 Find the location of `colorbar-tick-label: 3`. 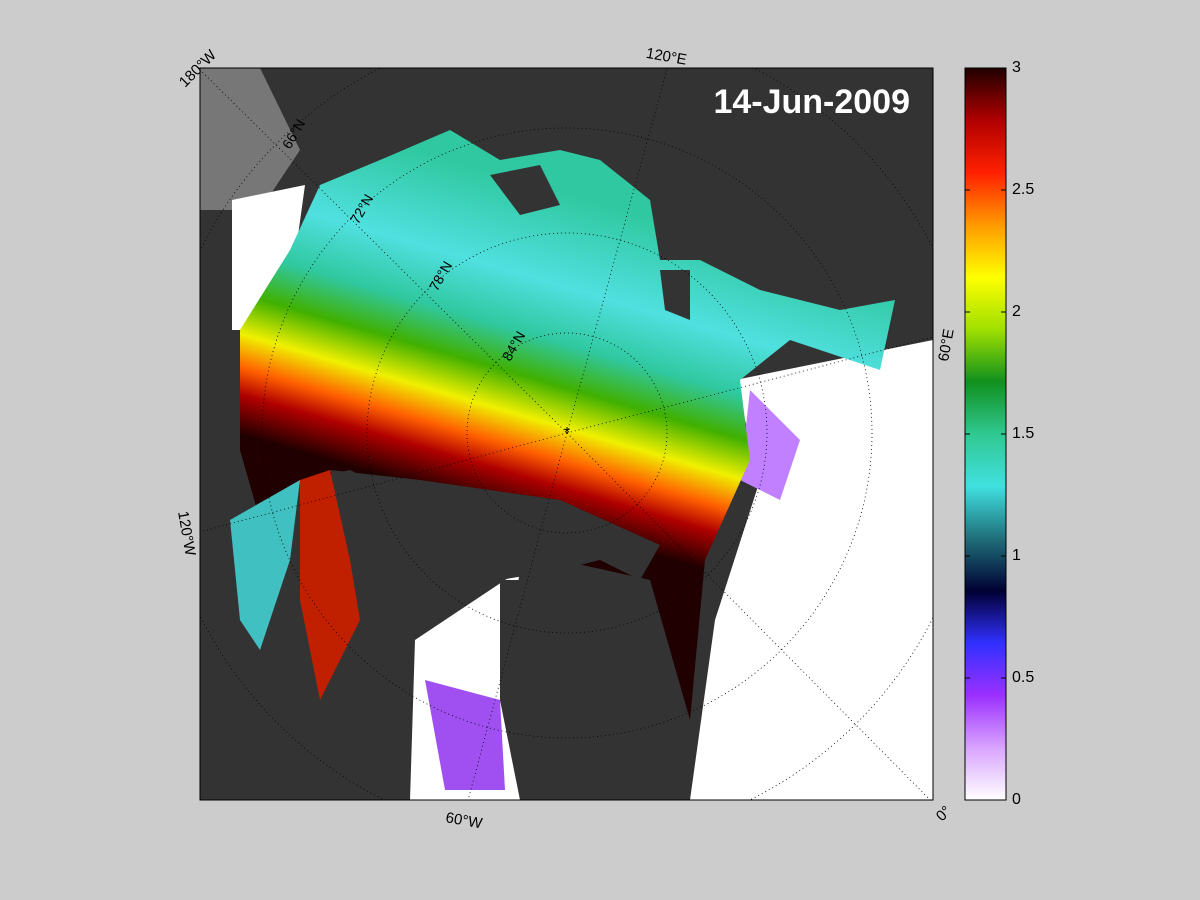

colorbar-tick-label: 3 is located at coordinates (1016, 67).